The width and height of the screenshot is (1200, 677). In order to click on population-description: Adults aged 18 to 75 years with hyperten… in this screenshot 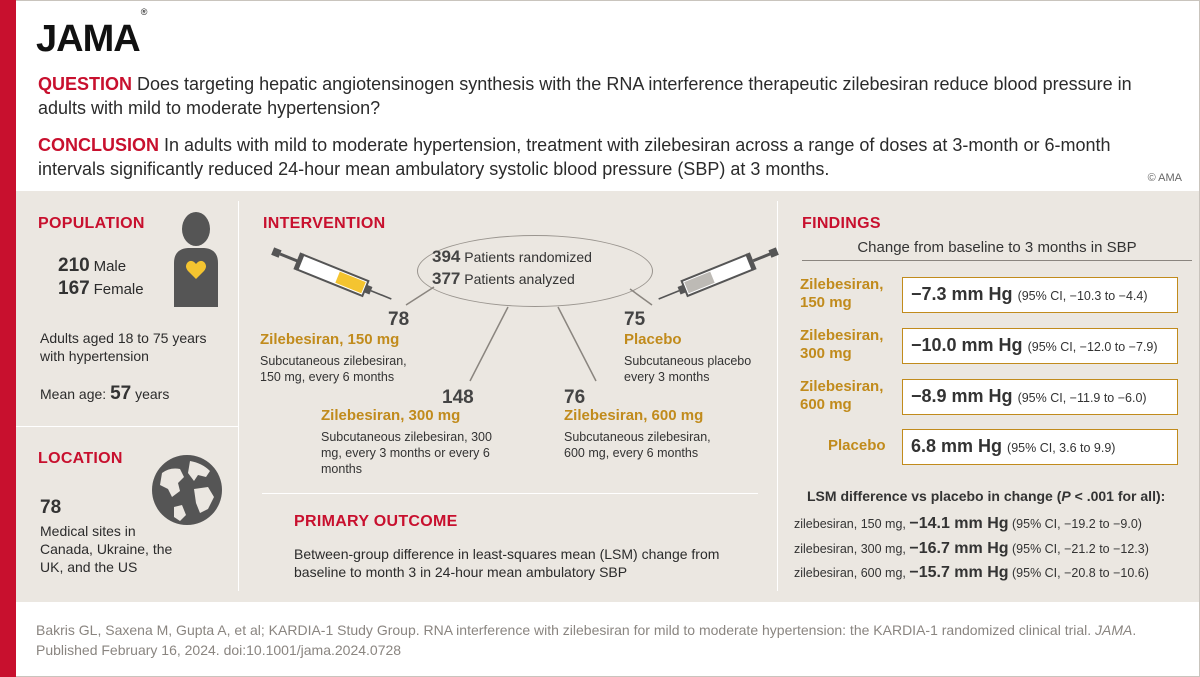, I will do `click(123, 347)`.